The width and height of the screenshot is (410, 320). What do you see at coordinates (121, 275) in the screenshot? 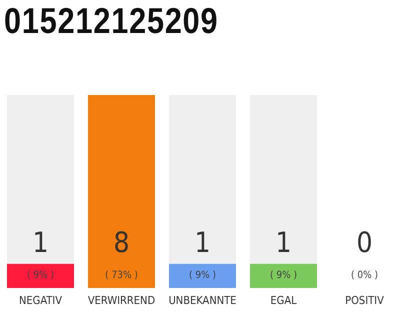
I see `annotation: ( 73% )` at bounding box center [121, 275].